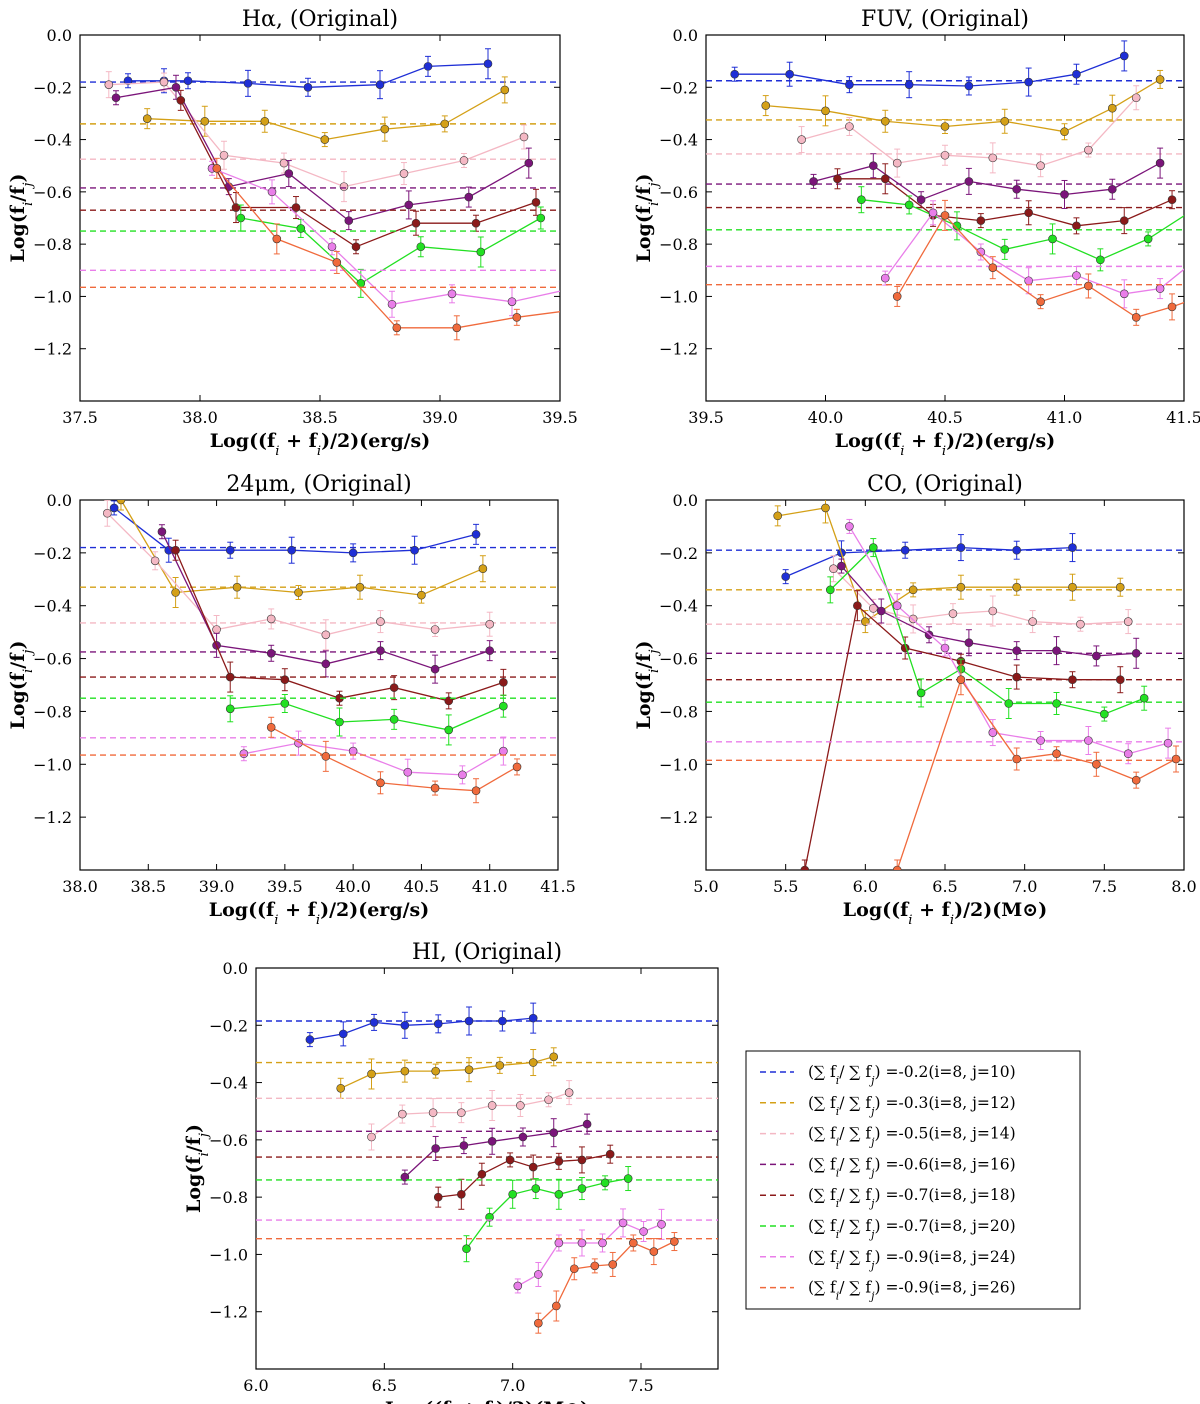 The height and width of the screenshot is (1404, 1200). What do you see at coordinates (678, 244) in the screenshot?
I see `y-tick-label: −0.8` at bounding box center [678, 244].